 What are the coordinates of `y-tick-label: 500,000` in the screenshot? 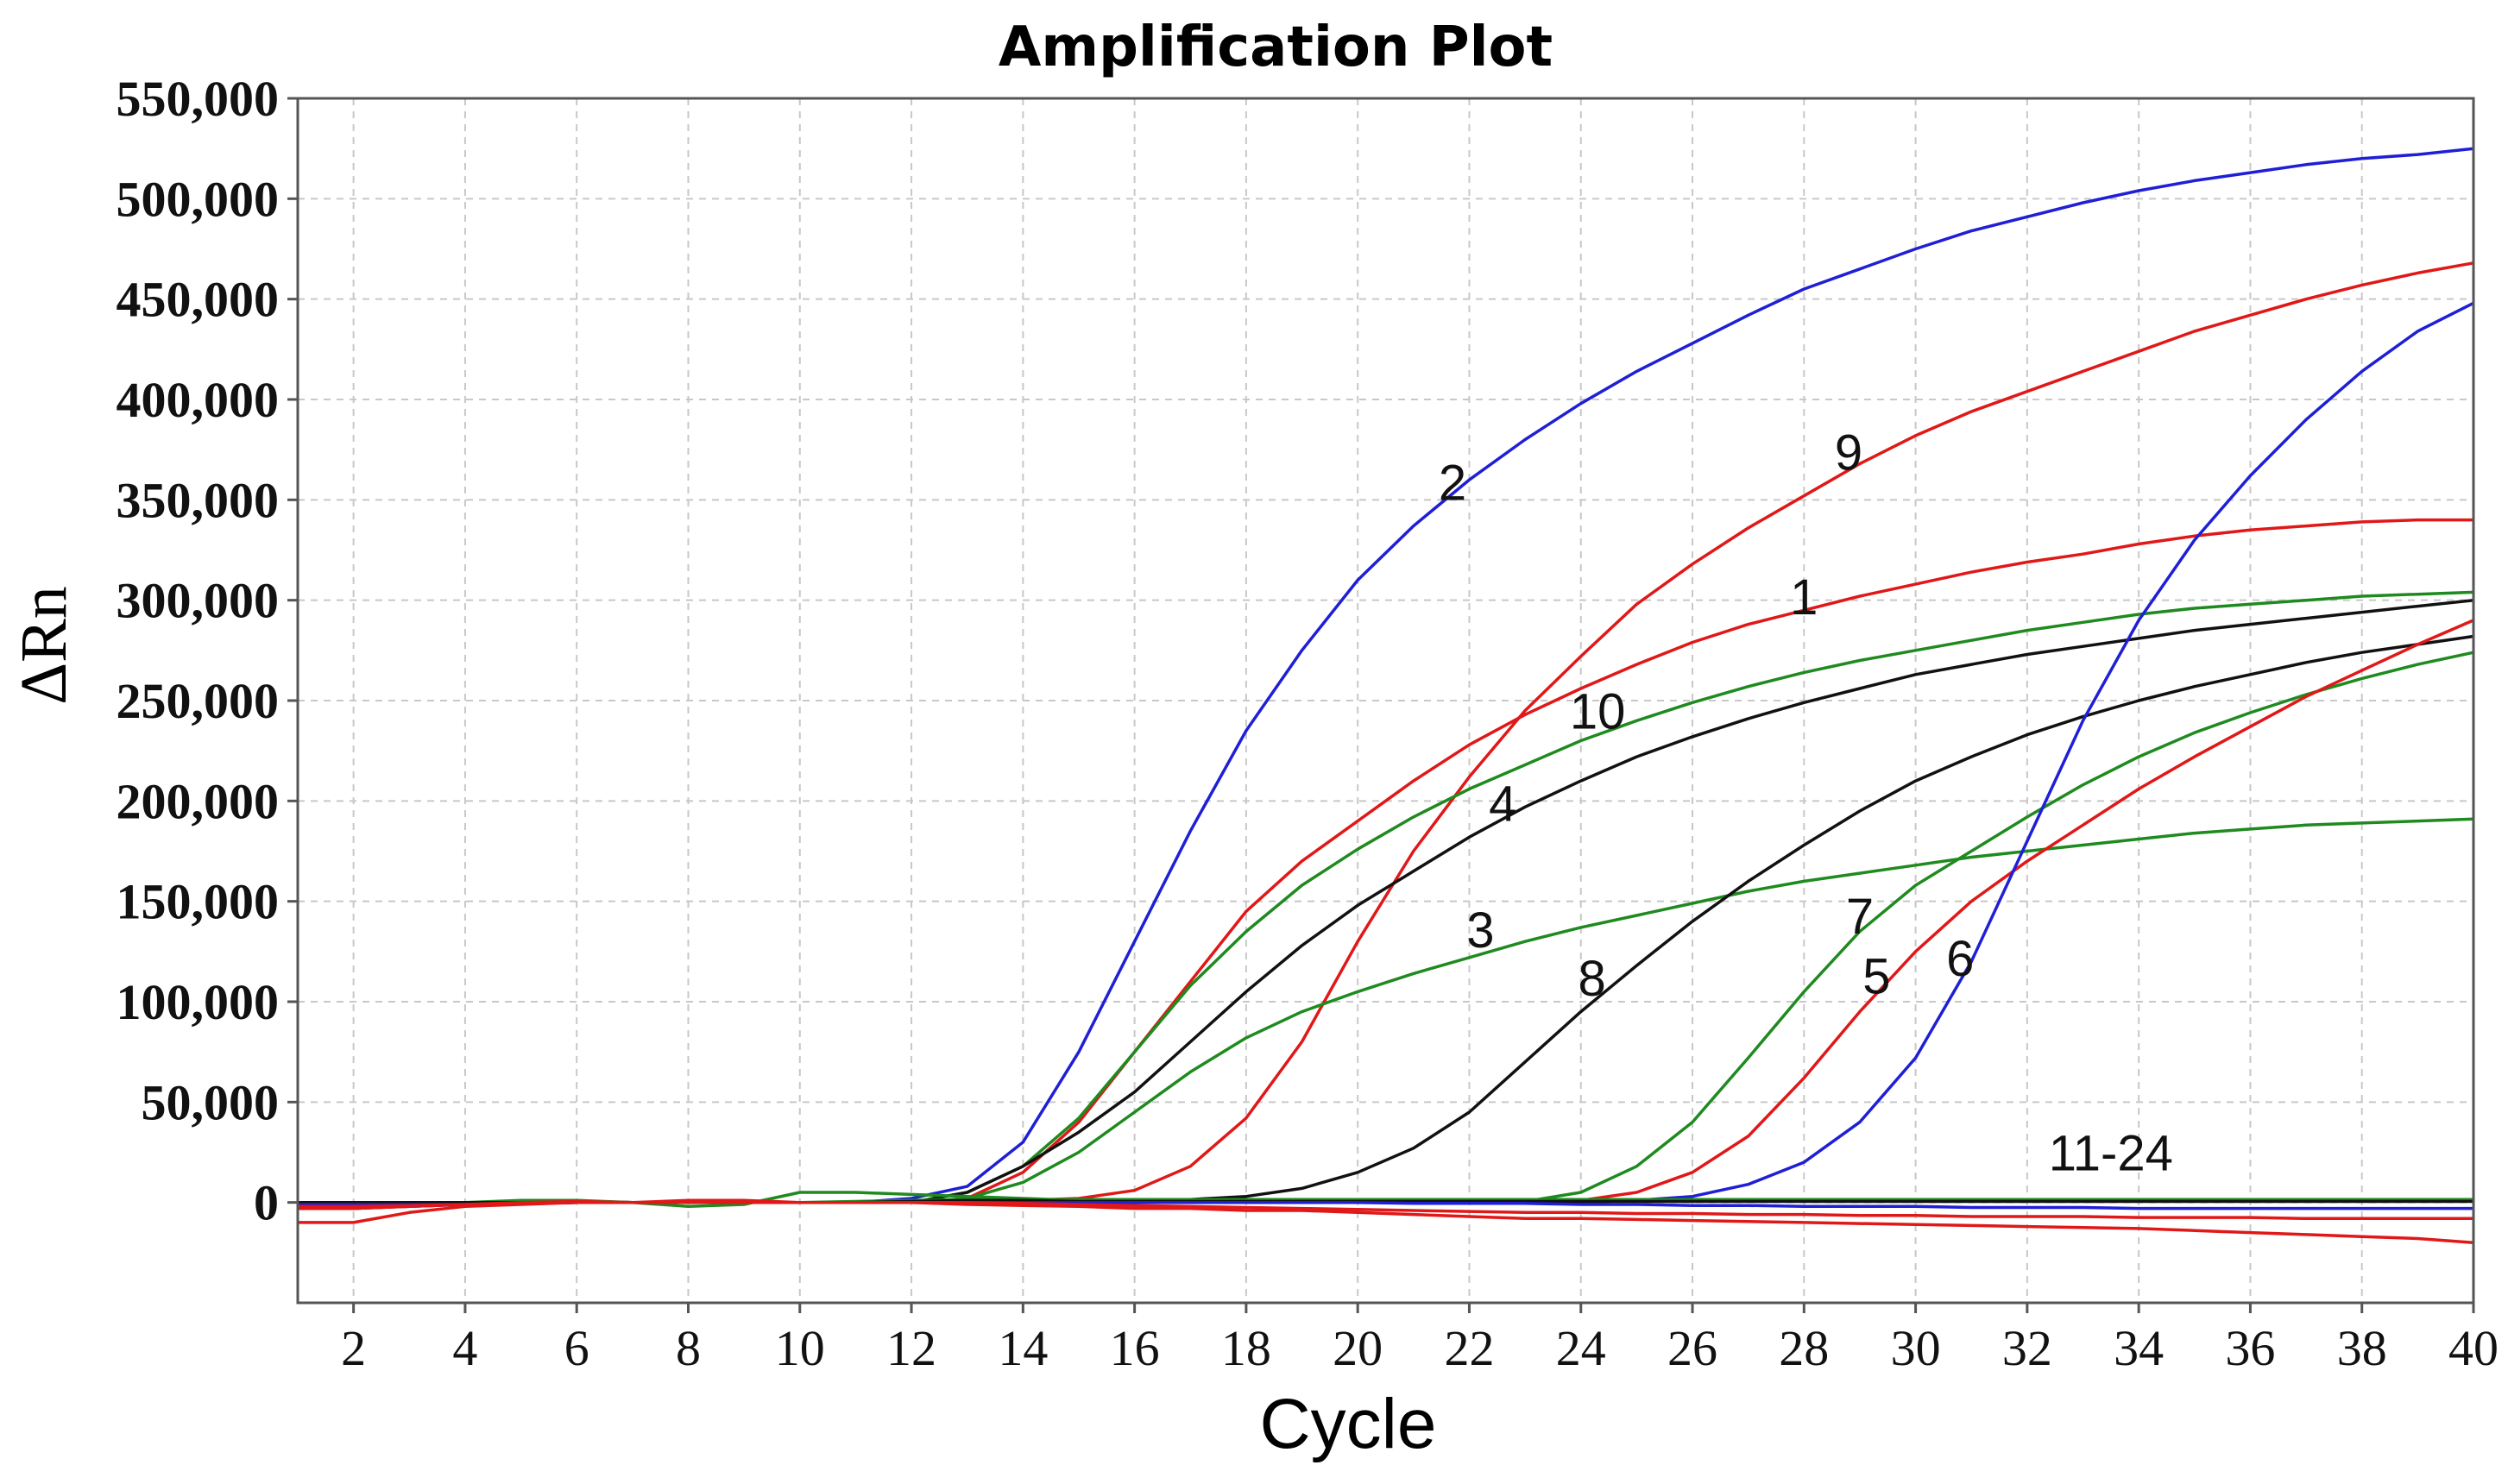 It's located at (198, 199).